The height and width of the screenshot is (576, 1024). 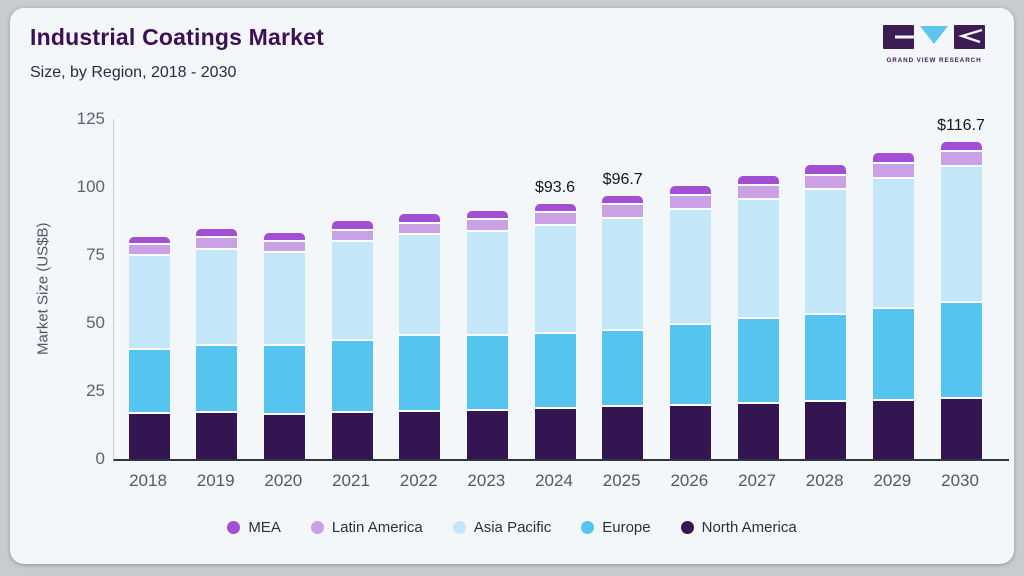 What do you see at coordinates (420, 374) in the screenshot?
I see `bar-segment-2022-europe` at bounding box center [420, 374].